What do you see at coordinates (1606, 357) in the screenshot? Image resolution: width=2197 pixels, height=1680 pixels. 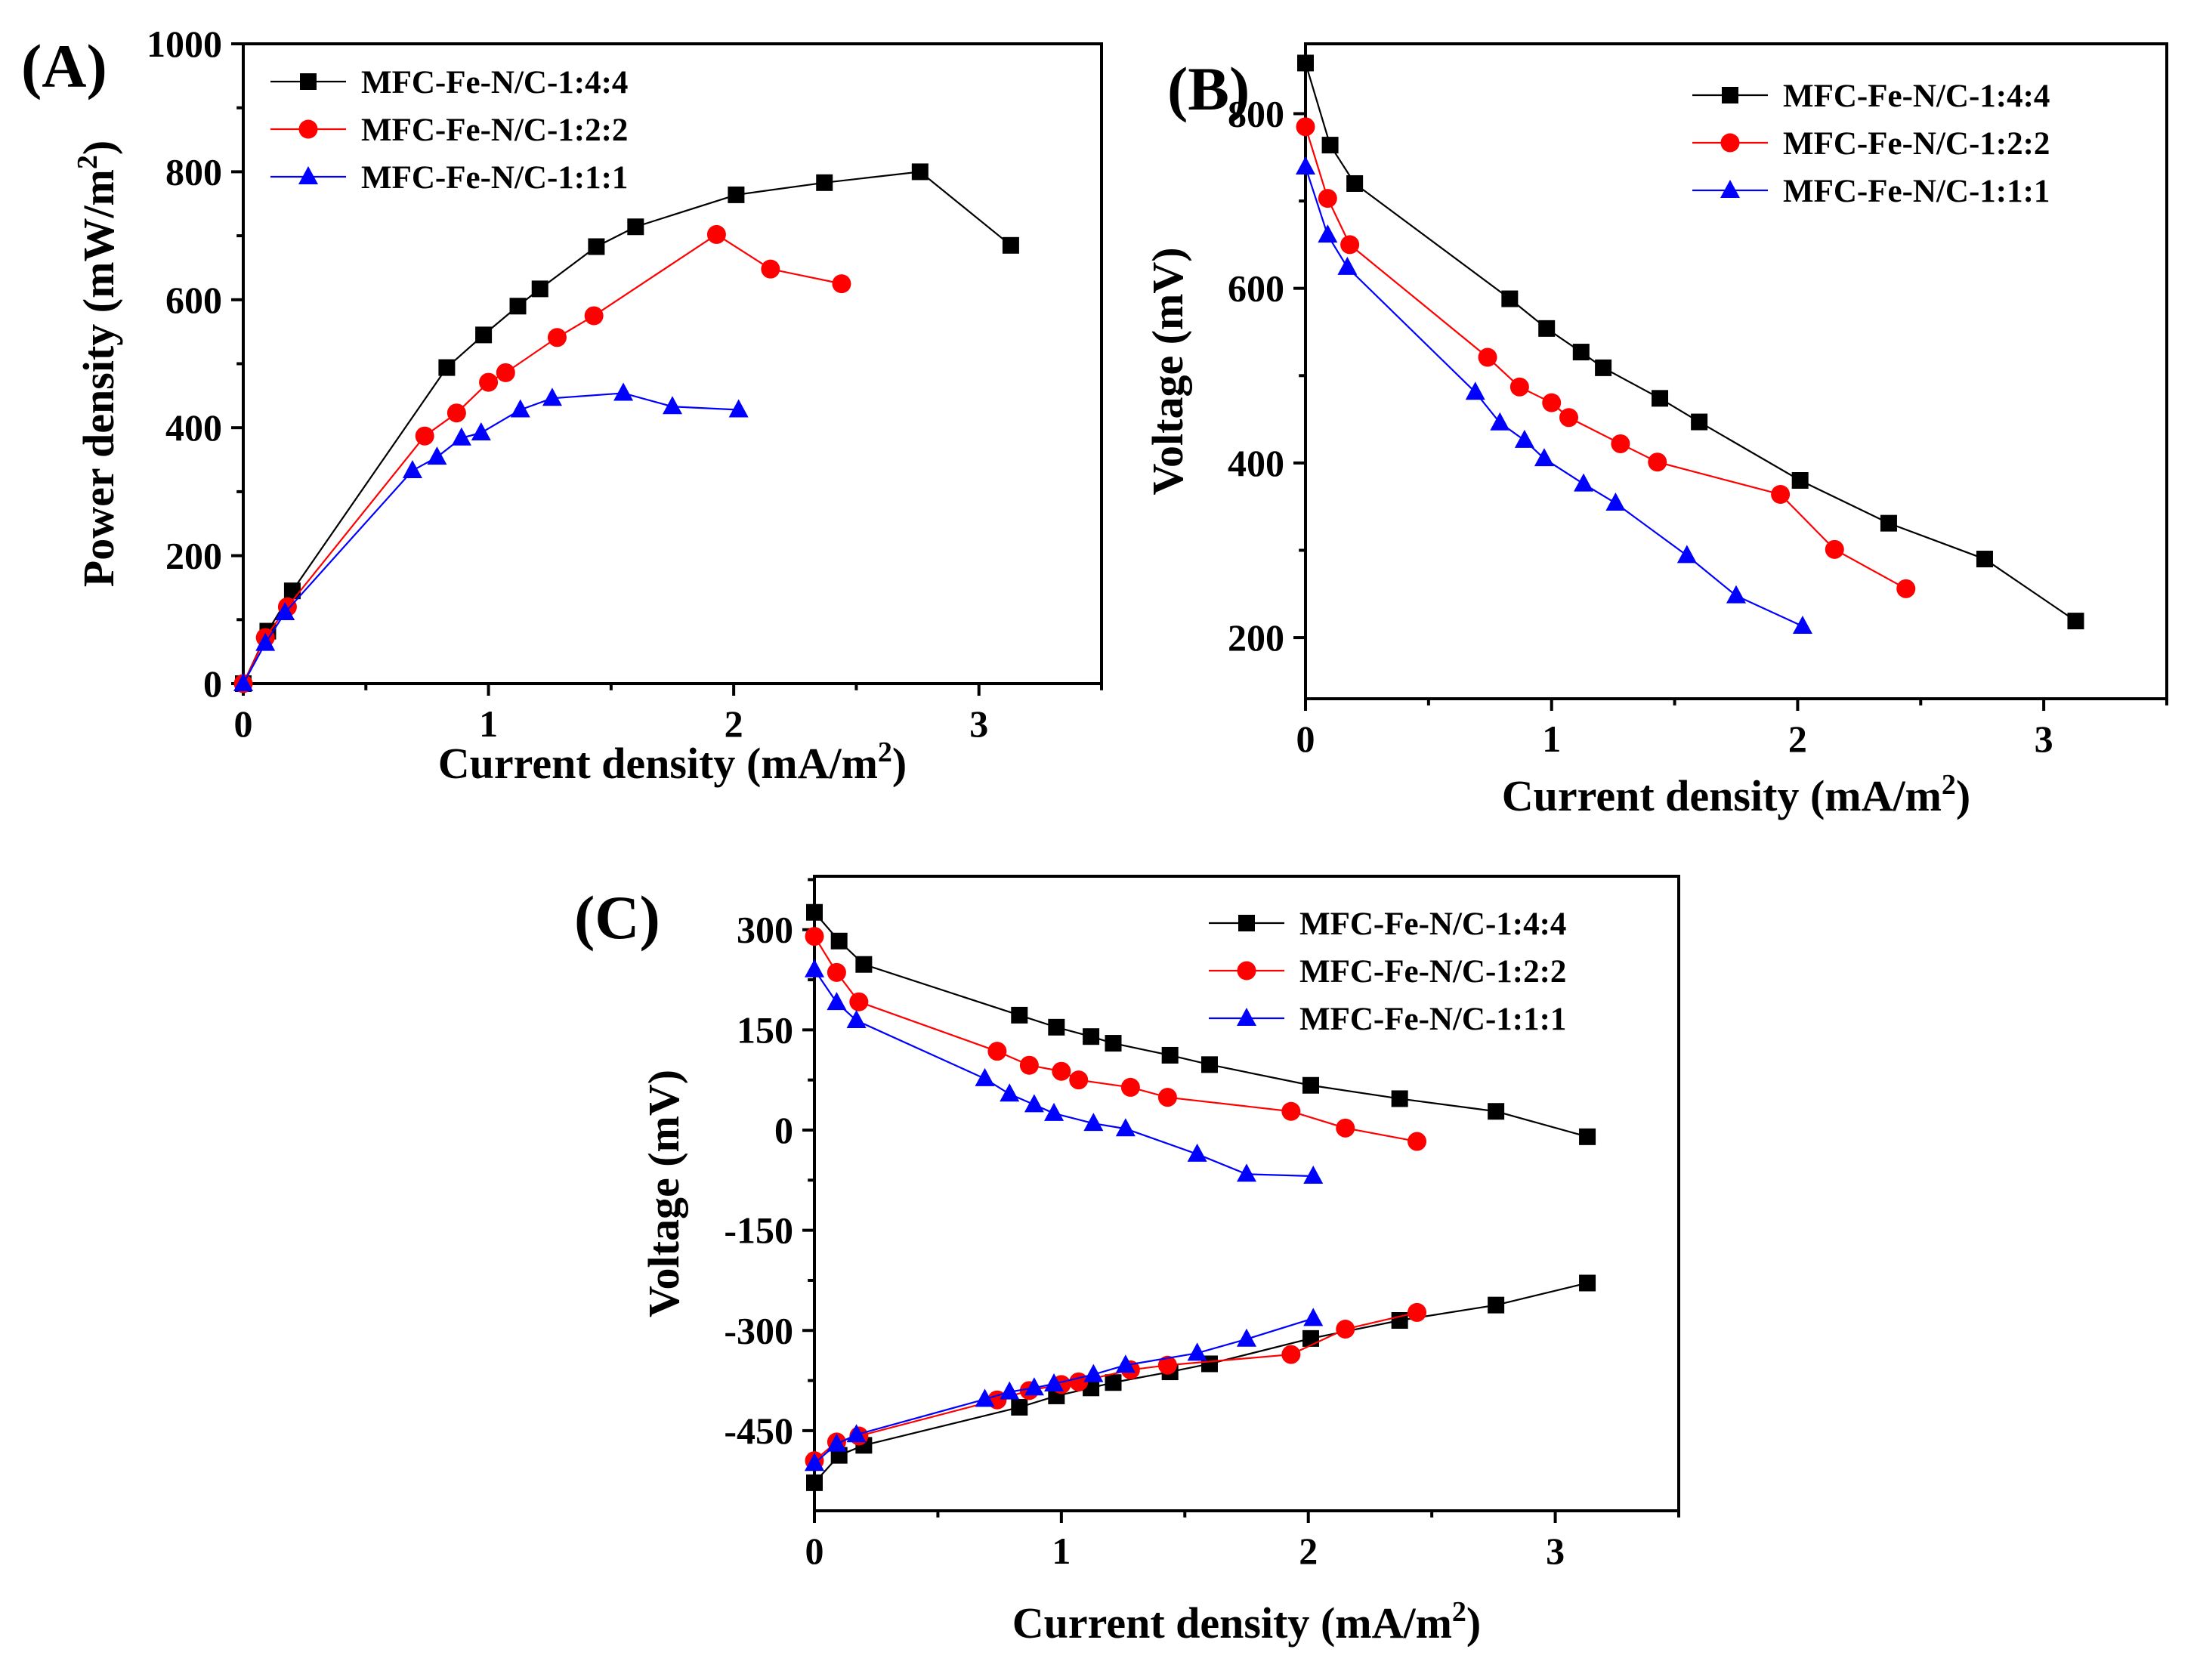 I see `series-MFC-Fe-N/C-1:2:2` at bounding box center [1606, 357].